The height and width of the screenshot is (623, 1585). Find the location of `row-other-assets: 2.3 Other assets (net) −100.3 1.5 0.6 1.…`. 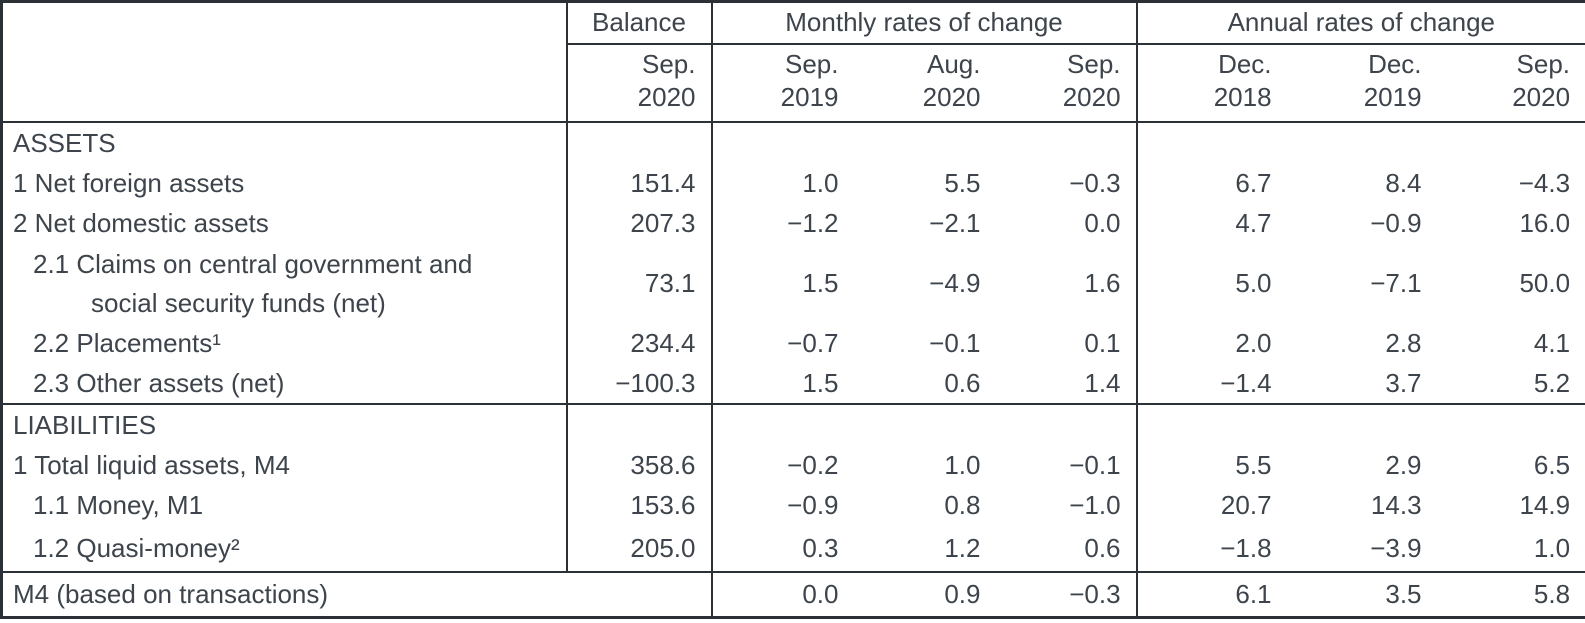

row-other-assets: 2.3 Other assets (net) −100.3 1.5 0.6 1.… is located at coordinates (793, 383).